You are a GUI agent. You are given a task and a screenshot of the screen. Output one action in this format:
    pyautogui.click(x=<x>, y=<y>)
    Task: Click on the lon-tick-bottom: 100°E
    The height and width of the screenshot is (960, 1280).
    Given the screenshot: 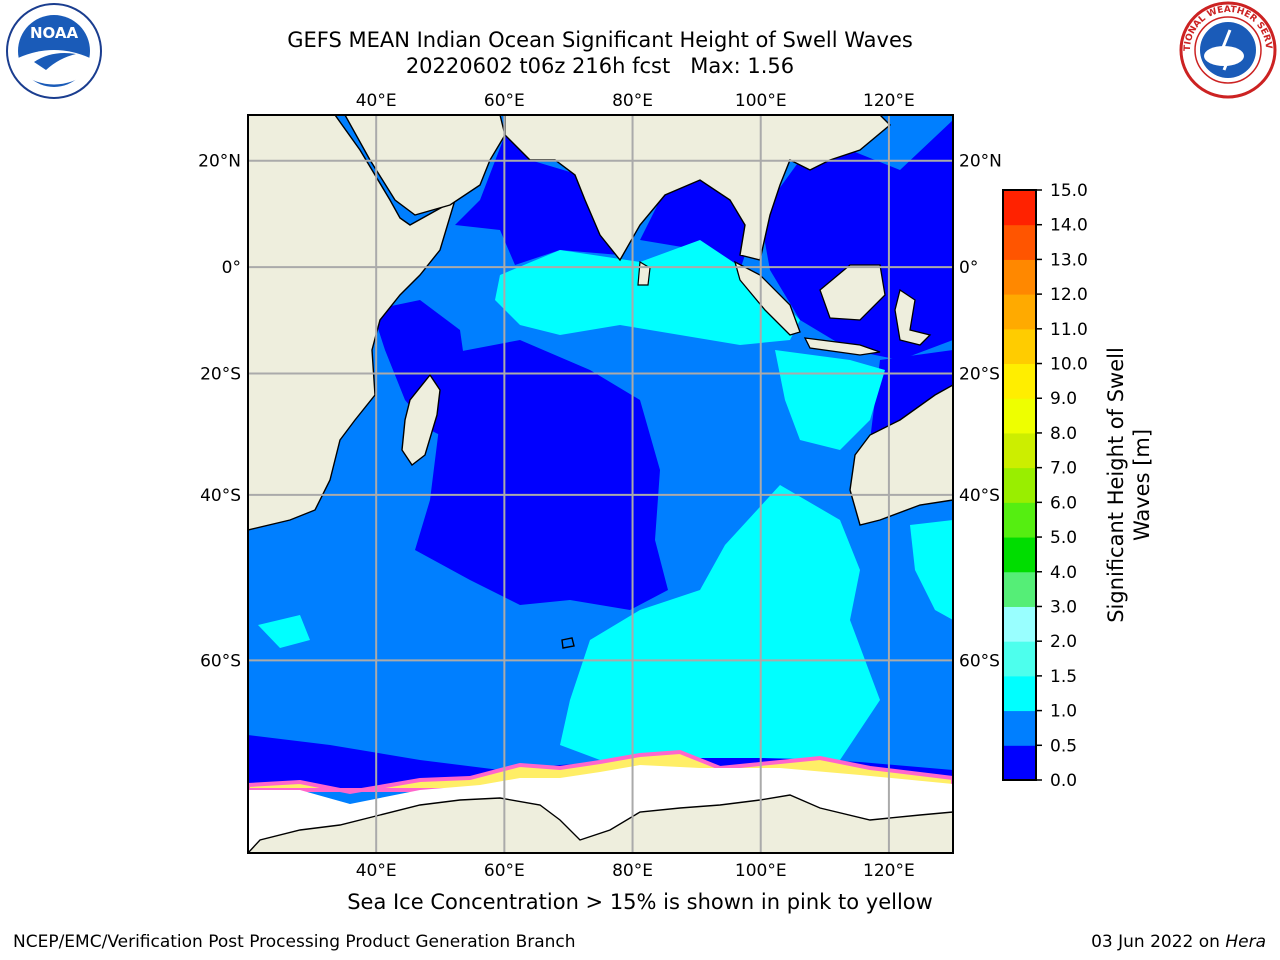 What is the action you would take?
    pyautogui.click(x=761, y=871)
    